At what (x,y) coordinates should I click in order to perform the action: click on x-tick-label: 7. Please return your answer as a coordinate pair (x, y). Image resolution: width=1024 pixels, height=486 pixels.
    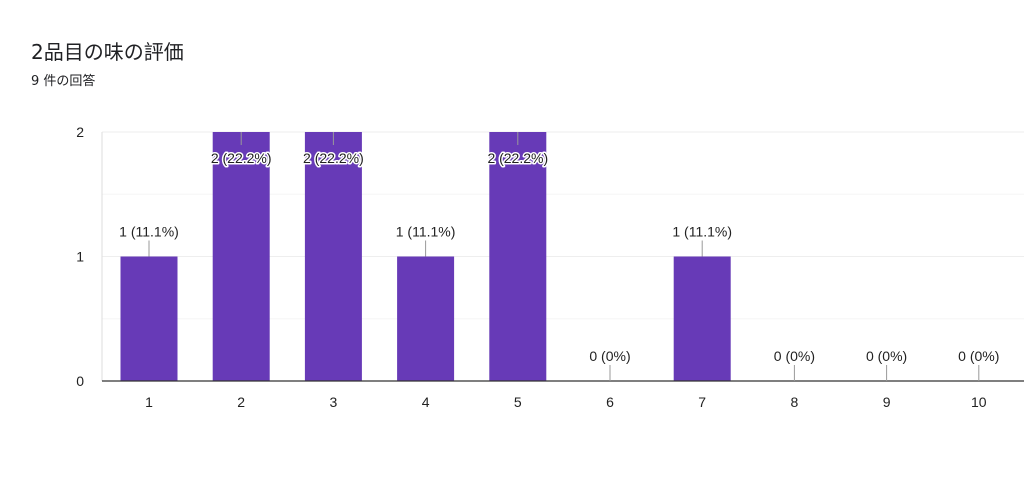
    Looking at the image, I should click on (702, 402).